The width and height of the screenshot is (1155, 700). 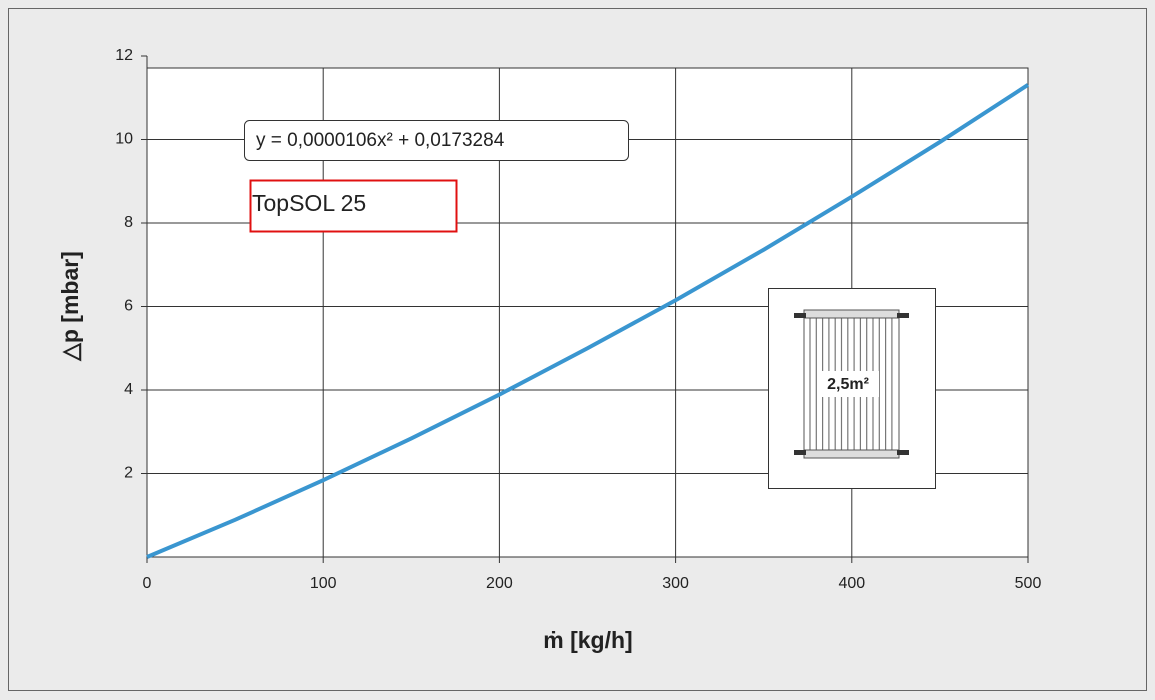 I want to click on inset-label-bg, so click(x=848, y=384).